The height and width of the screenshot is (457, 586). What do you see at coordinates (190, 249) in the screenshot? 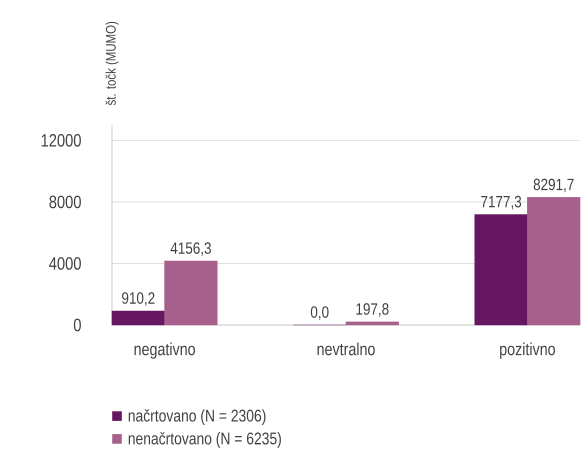
I see `data-label: 4156,3` at bounding box center [190, 249].